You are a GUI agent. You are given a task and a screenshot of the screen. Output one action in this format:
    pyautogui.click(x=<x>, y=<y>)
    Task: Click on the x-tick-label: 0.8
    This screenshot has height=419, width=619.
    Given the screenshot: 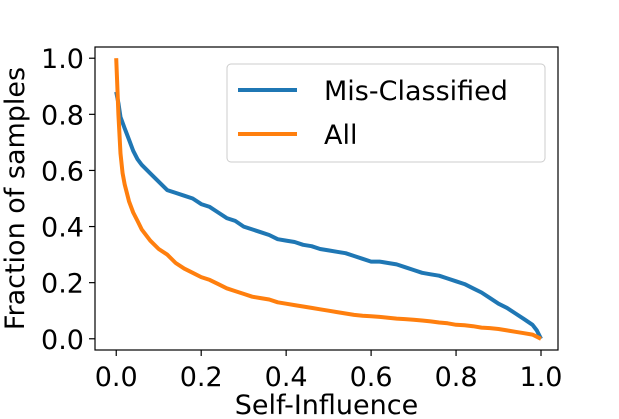 What is the action you would take?
    pyautogui.click(x=456, y=377)
    